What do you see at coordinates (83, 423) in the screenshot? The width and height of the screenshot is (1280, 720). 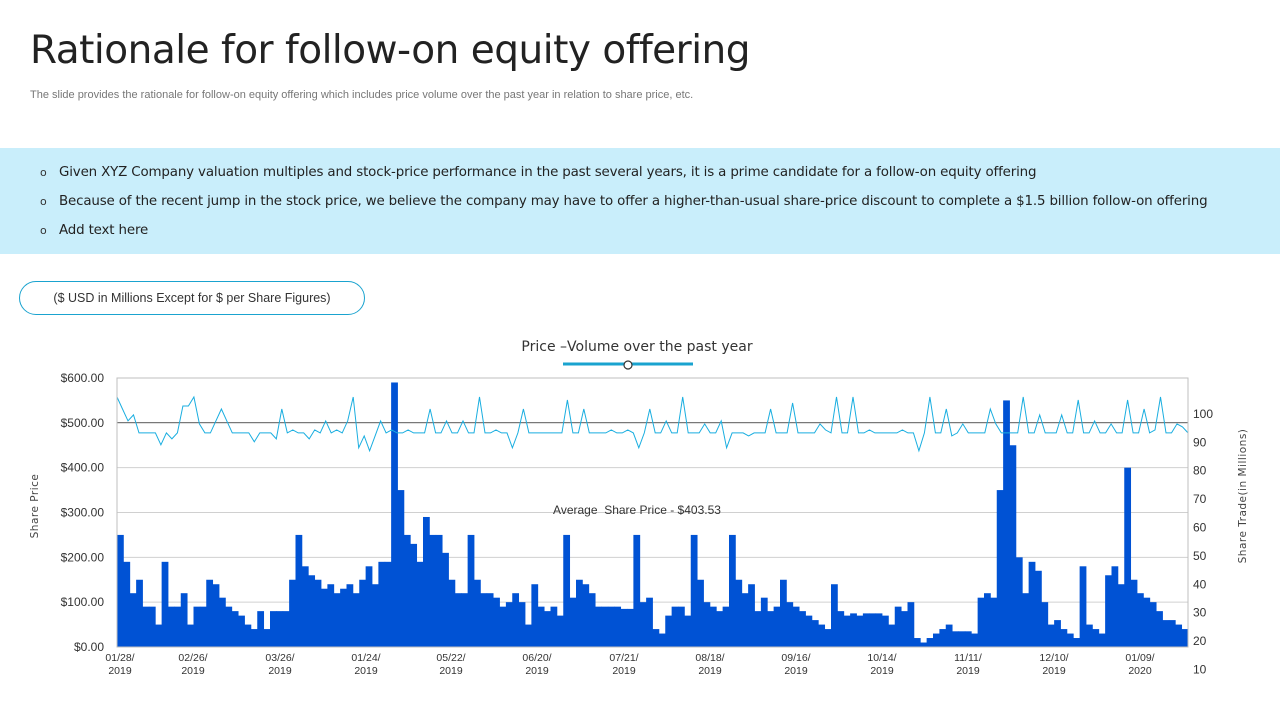 I see `y-tick-label: $500.00` at bounding box center [83, 423].